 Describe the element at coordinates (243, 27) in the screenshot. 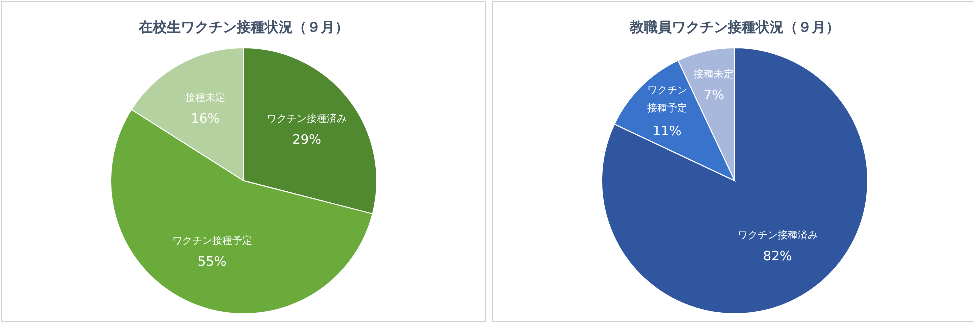

I see `chart-title: 在校生ワクチン接種状況（９月）` at that location.